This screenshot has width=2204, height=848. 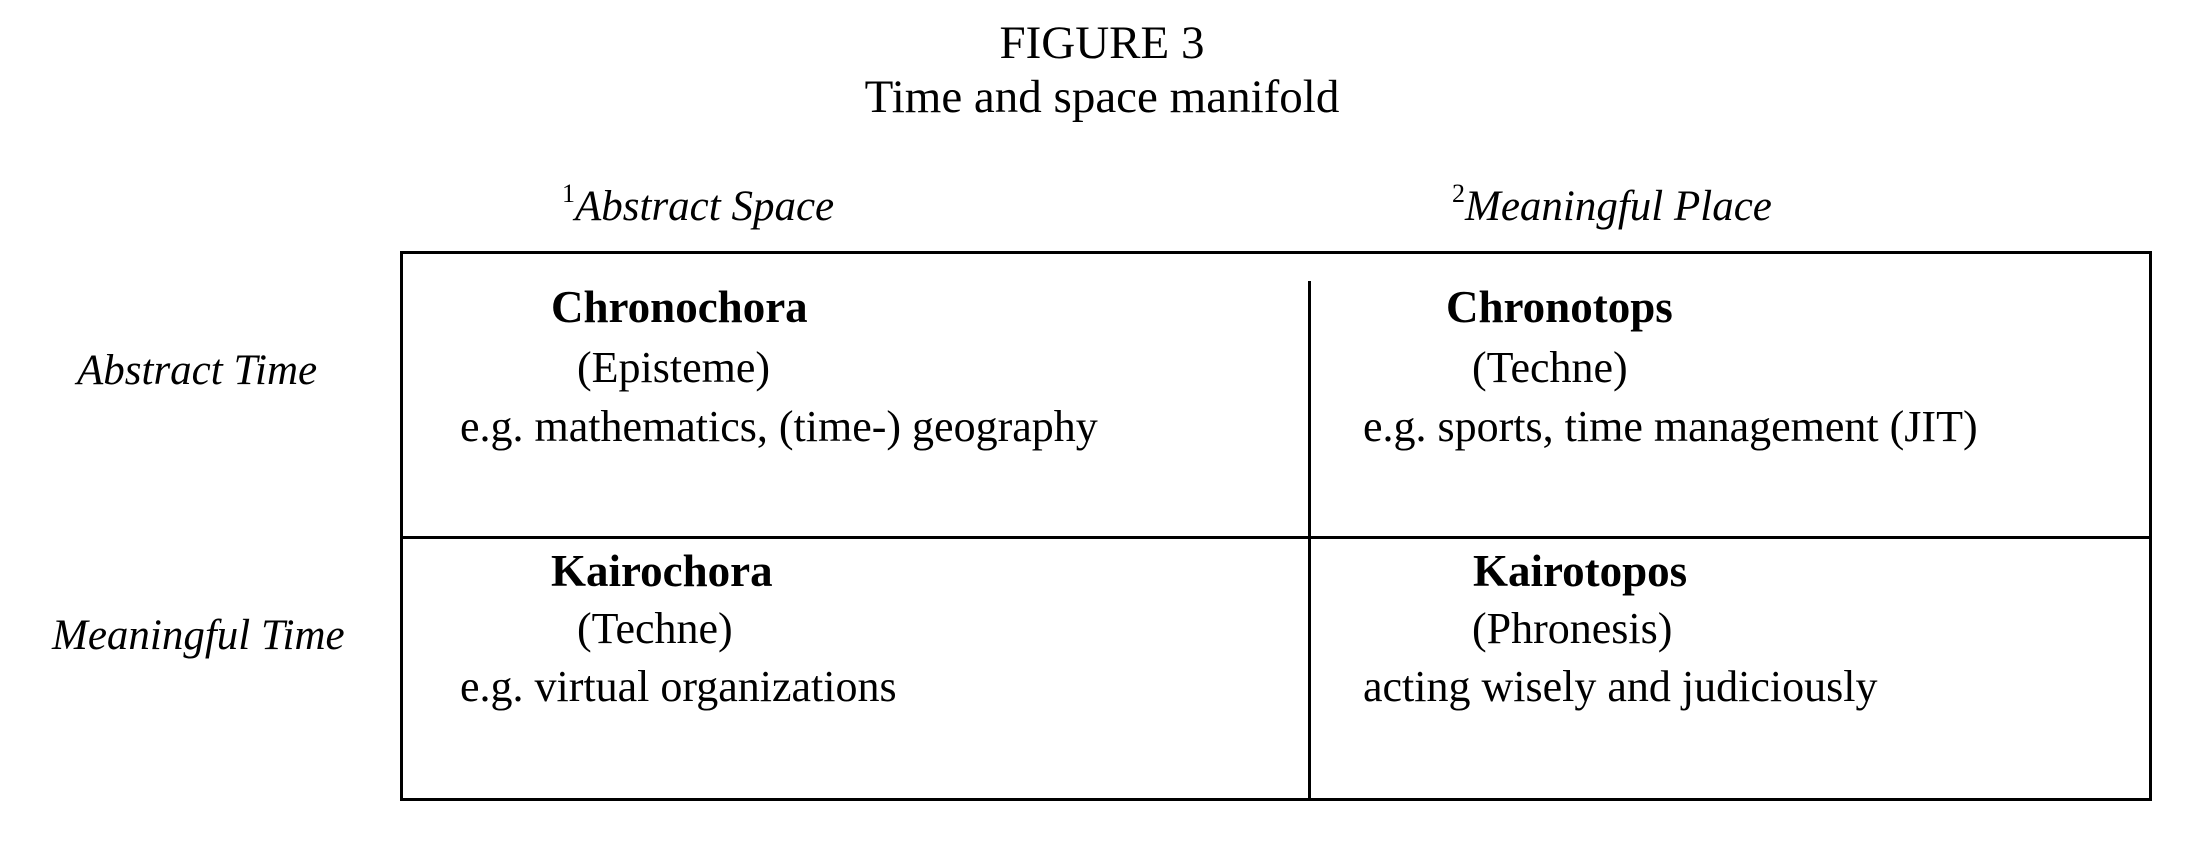 I want to click on column-header-label: Meaningful Place, so click(x=1618, y=206).